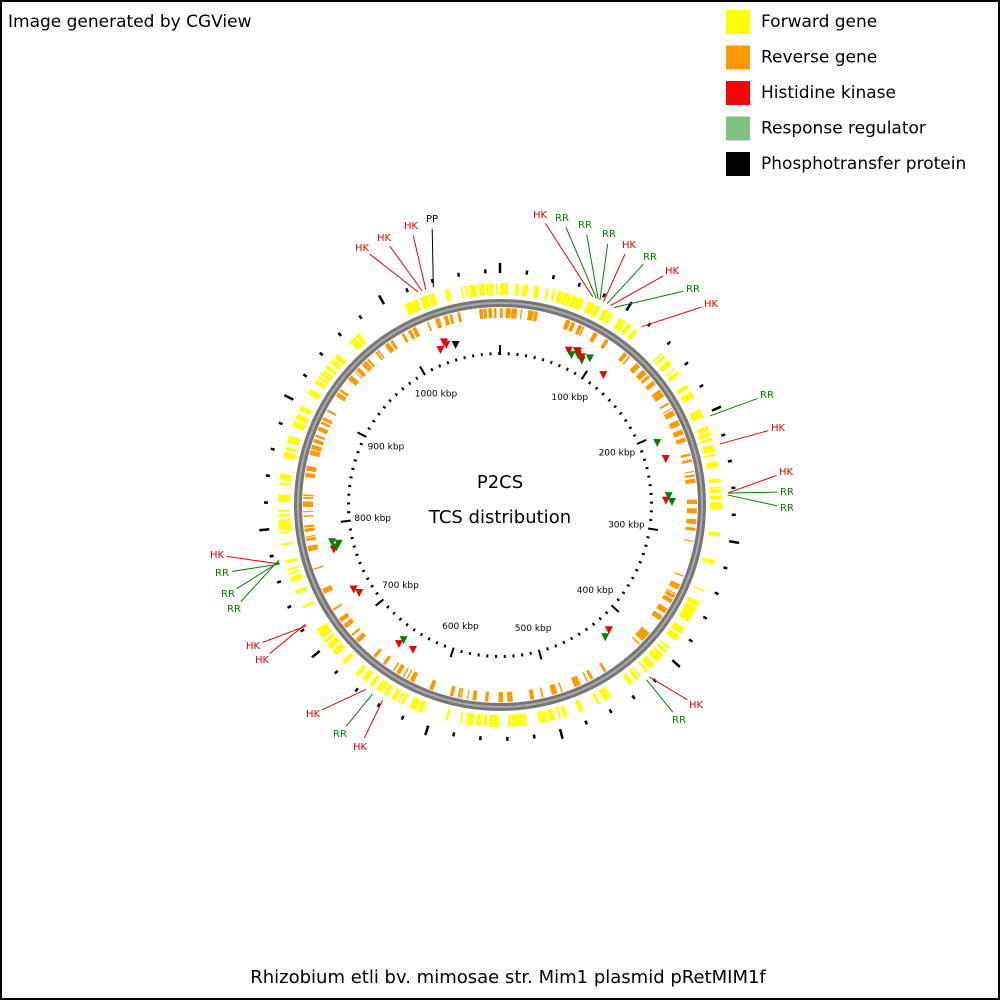 The height and width of the screenshot is (1000, 1000). I want to click on center-subtitle: TCS distribution, so click(499, 517).